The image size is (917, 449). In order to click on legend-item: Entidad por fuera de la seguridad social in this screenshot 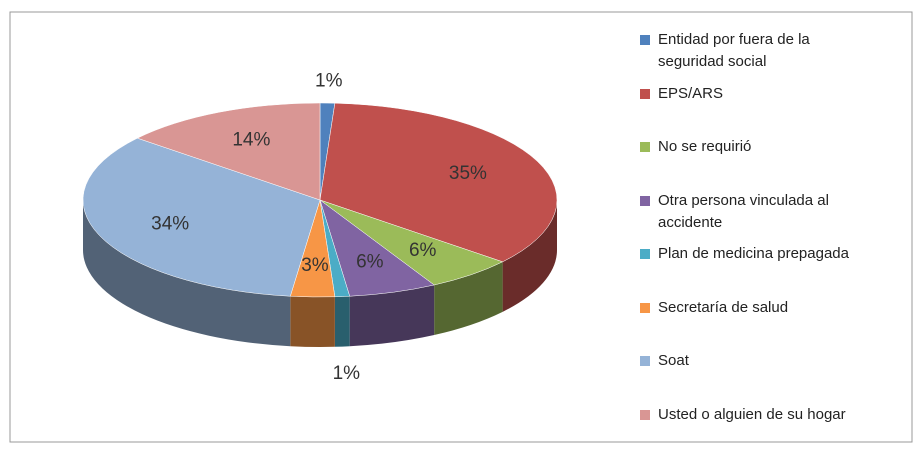, I will do `click(755, 51)`.